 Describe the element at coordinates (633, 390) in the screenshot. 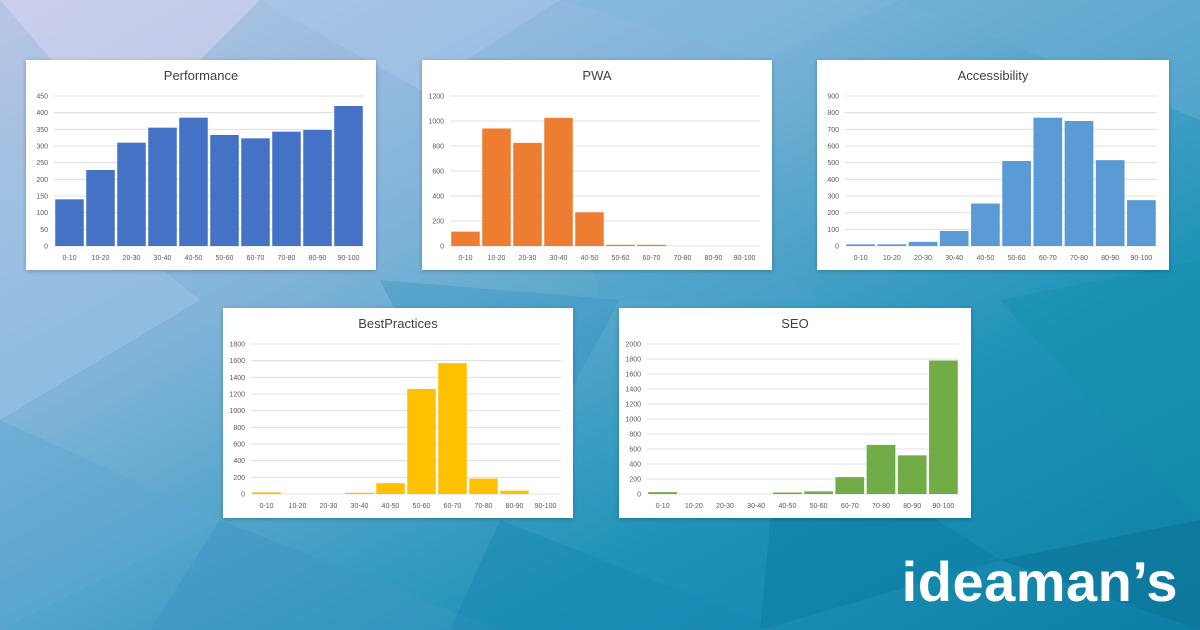

I see `y-tick-label: 1400` at that location.